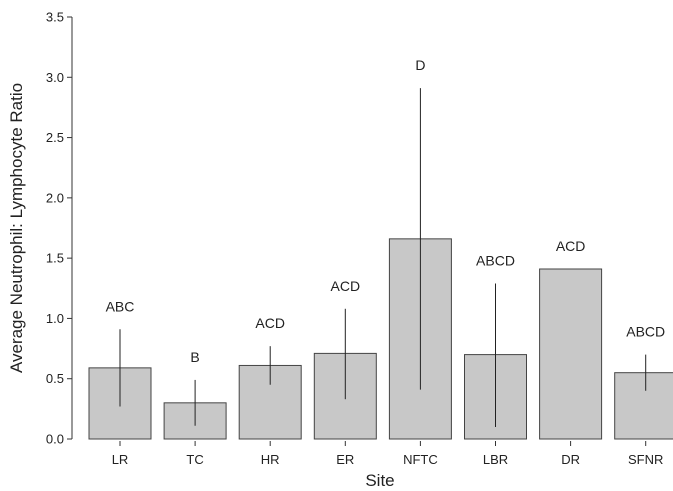 Image resolution: width=673 pixels, height=491 pixels. Describe the element at coordinates (270, 459) in the screenshot. I see `x-tick-label-hr: HR` at that location.